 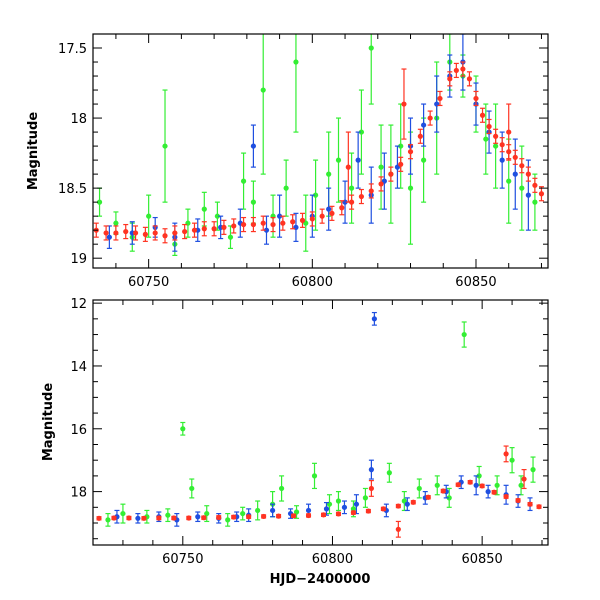 I want to click on top-y-axis-label: Magnitude, so click(x=33, y=151).